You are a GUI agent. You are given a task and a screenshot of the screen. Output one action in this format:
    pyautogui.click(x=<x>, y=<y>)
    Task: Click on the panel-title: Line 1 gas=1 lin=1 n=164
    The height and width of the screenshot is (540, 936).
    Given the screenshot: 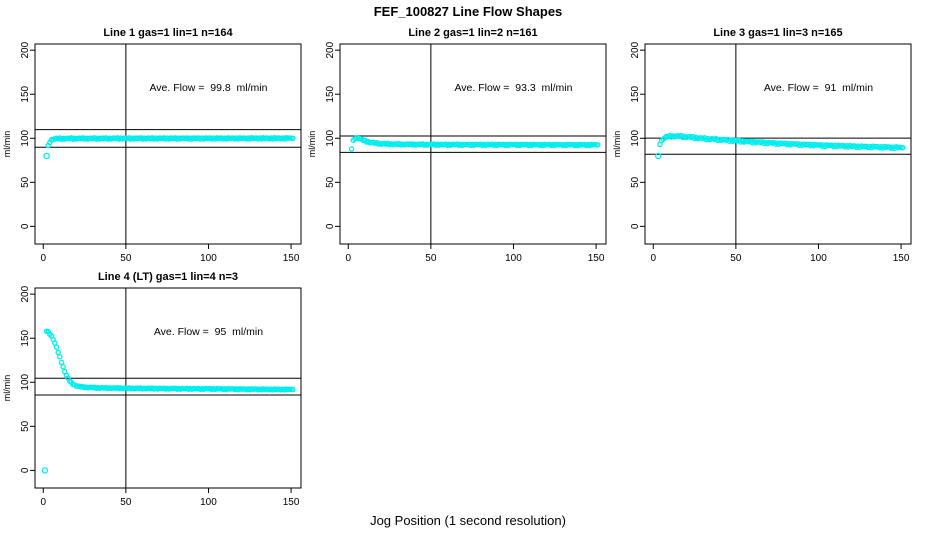 What is the action you would take?
    pyautogui.click(x=168, y=33)
    